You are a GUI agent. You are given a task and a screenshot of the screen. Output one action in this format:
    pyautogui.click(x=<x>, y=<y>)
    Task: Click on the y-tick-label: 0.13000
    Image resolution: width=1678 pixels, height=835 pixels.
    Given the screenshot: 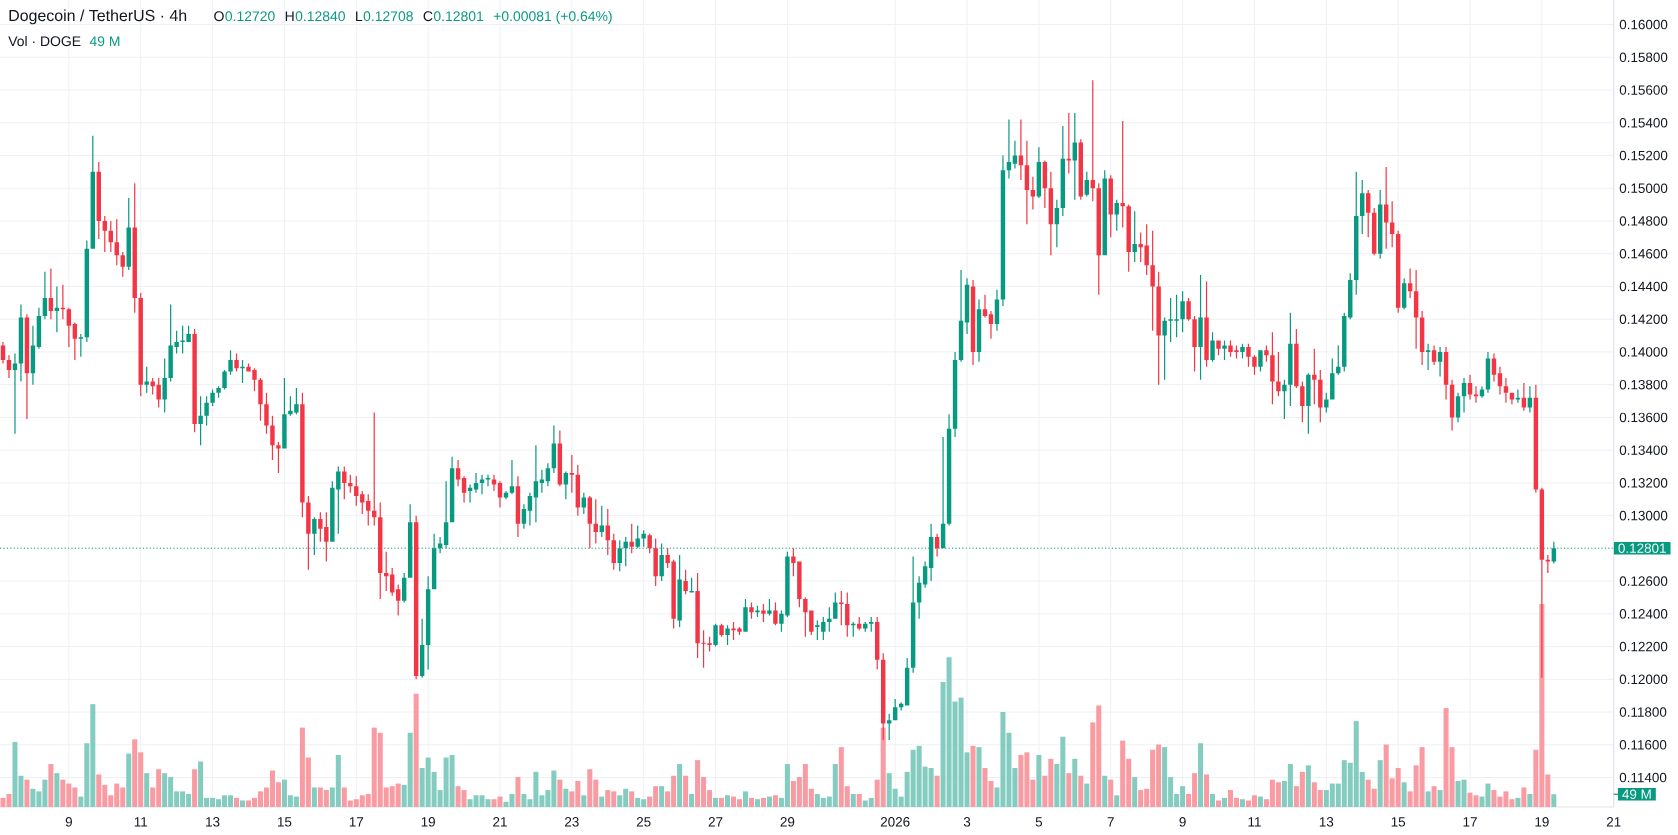 What is the action you would take?
    pyautogui.click(x=1643, y=515)
    